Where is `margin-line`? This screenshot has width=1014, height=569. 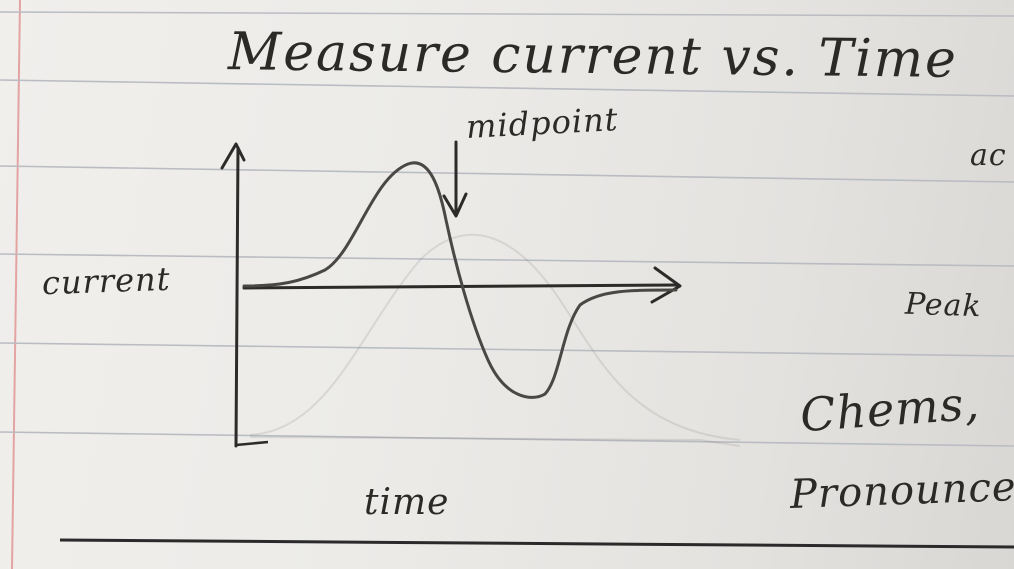 margin-line is located at coordinates (16, 284).